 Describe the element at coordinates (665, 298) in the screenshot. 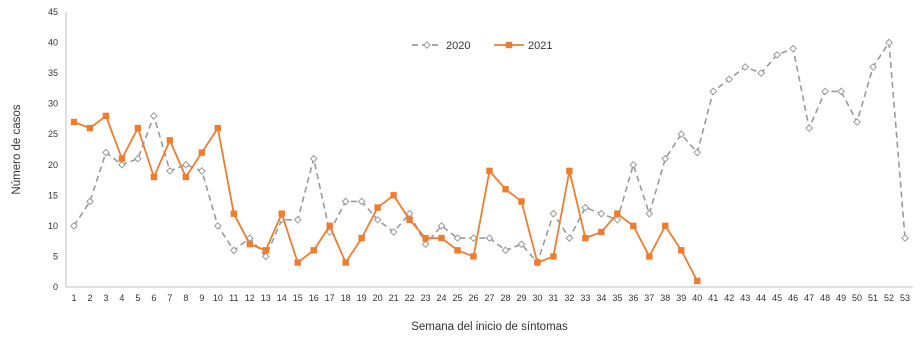

I see `x-tick-label: 38` at that location.